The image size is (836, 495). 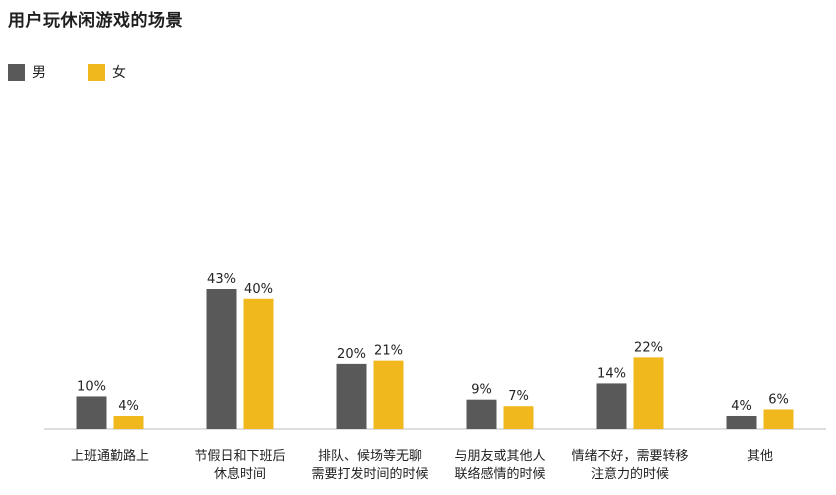 I want to click on data-label-male-5: 4%, so click(x=741, y=406).